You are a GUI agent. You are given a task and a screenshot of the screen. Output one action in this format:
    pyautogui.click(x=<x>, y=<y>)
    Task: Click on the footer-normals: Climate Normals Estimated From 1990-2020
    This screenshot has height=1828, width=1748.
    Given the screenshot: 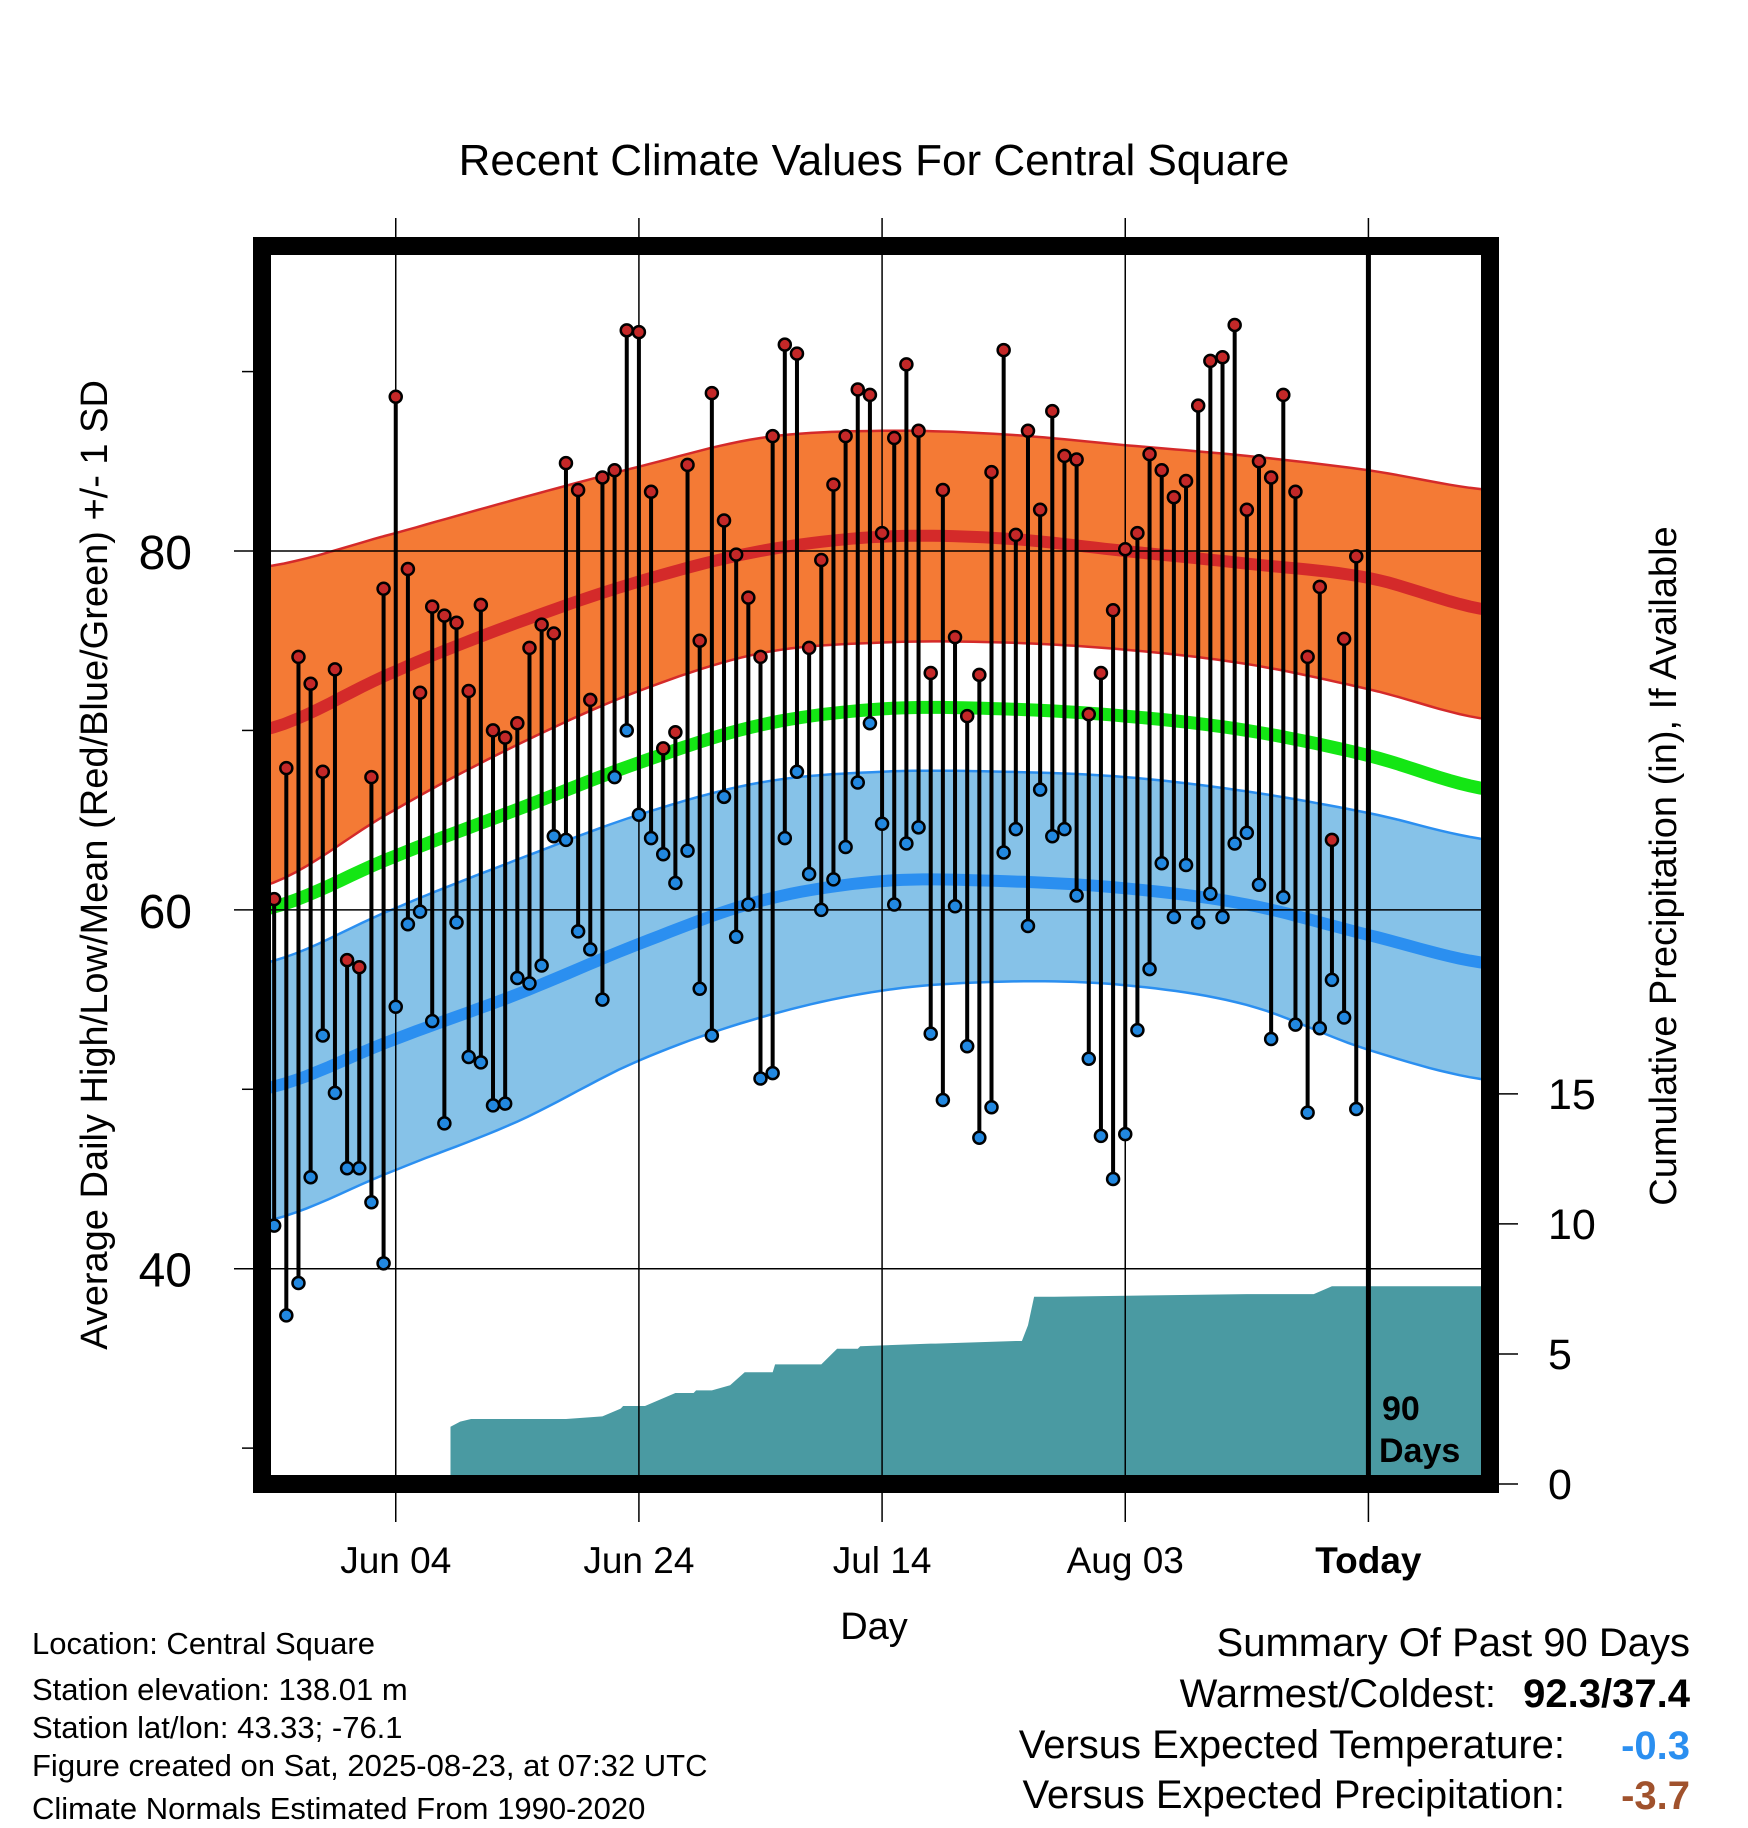 What is the action you would take?
    pyautogui.click(x=339, y=1808)
    